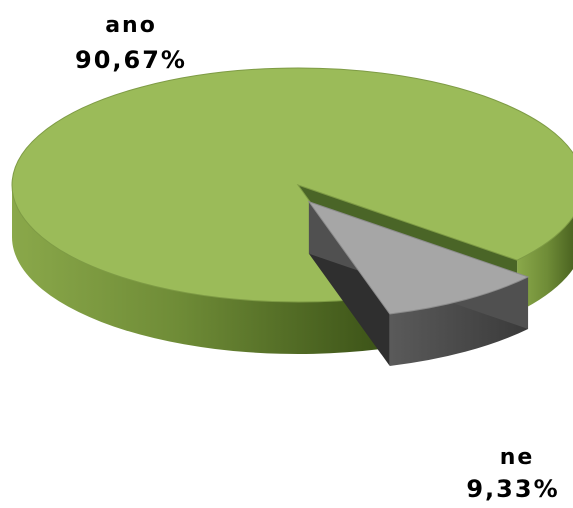  What do you see at coordinates (131, 60) in the screenshot?
I see `slice-value-label-ano: 90,67%` at bounding box center [131, 60].